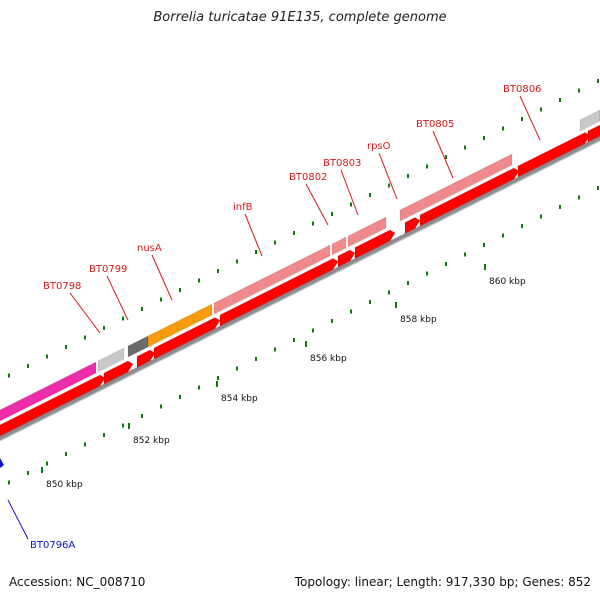  What do you see at coordinates (77, 582) in the screenshot?
I see `accession-label: Accession: NC_008710` at bounding box center [77, 582].